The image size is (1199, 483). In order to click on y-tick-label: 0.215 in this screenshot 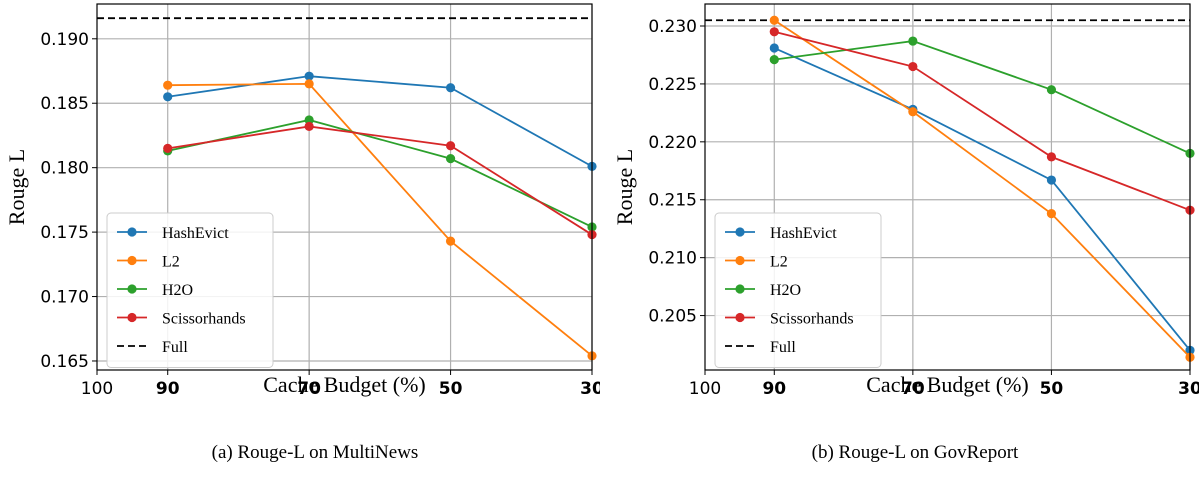, I will do `click(672, 201)`.